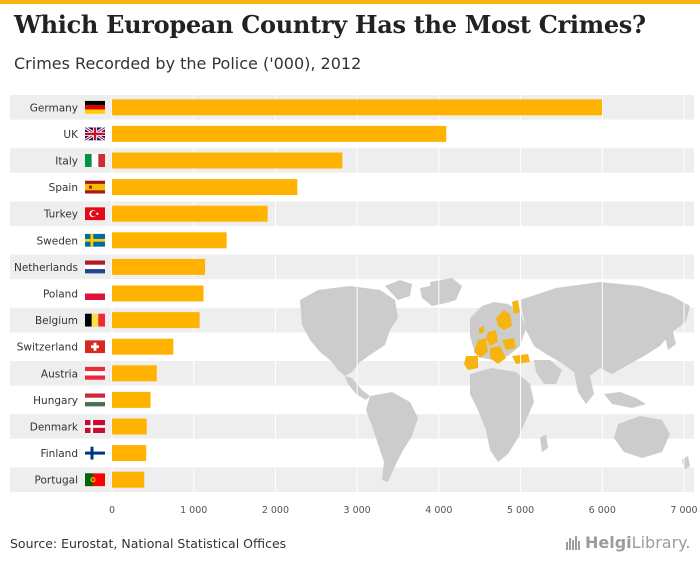 The image size is (700, 568). Describe the element at coordinates (95, 373) in the screenshot. I see `flag-austria-icon` at that location.